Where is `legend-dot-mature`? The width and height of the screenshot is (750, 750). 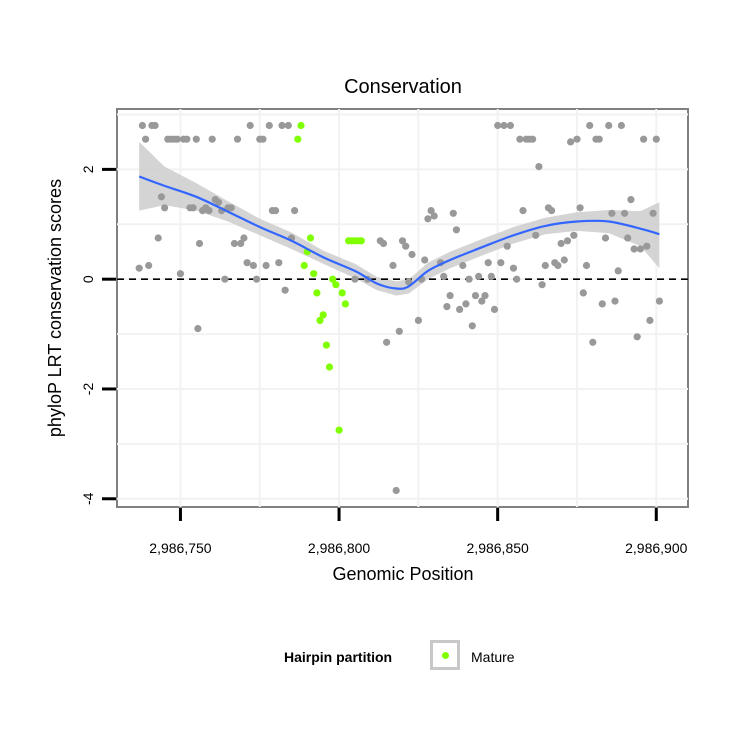
legend-dot-mature is located at coordinates (445, 655).